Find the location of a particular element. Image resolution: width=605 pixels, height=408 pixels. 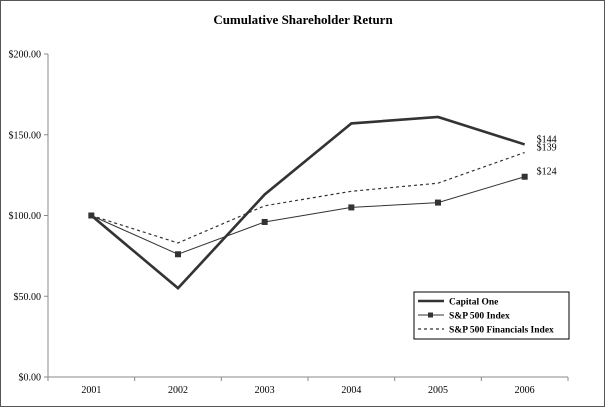

y-tick-label: $0.00 is located at coordinates (30, 378).